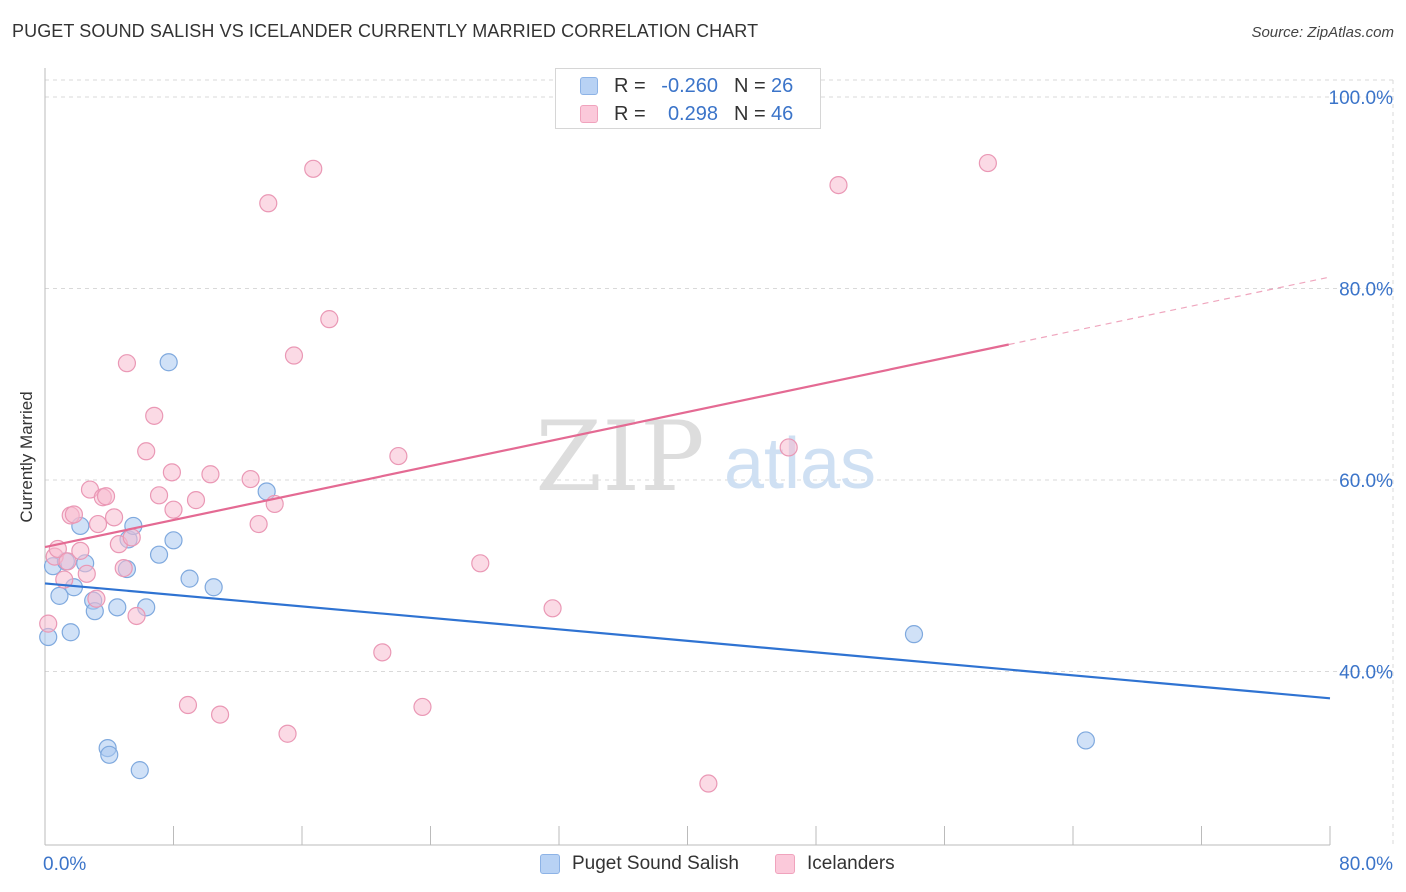 Image resolution: width=1406 pixels, height=892 pixels. I want to click on legend-r-value: 0.298, so click(692, 114).